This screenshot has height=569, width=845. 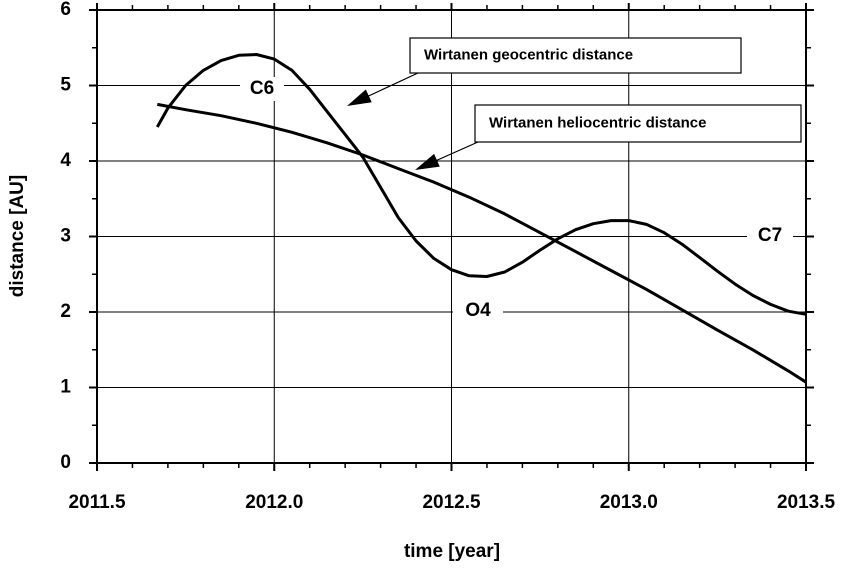 What do you see at coordinates (65, 462) in the screenshot?
I see `y-tick-label: 0` at bounding box center [65, 462].